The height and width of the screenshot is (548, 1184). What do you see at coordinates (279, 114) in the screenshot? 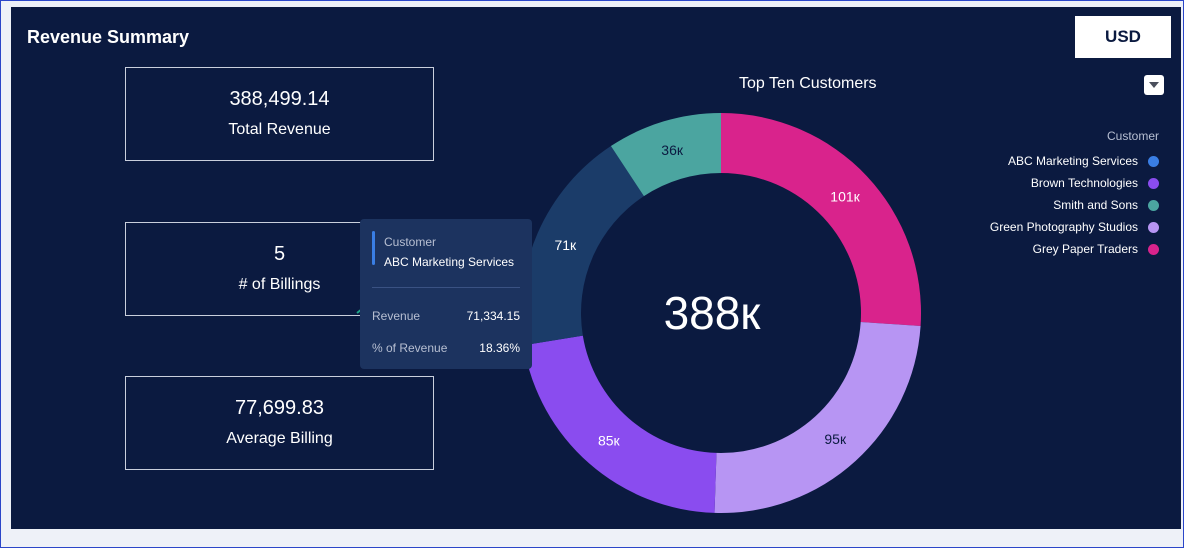
I see `total-revenue-card: 388,499.14 Total Revenue` at bounding box center [279, 114].